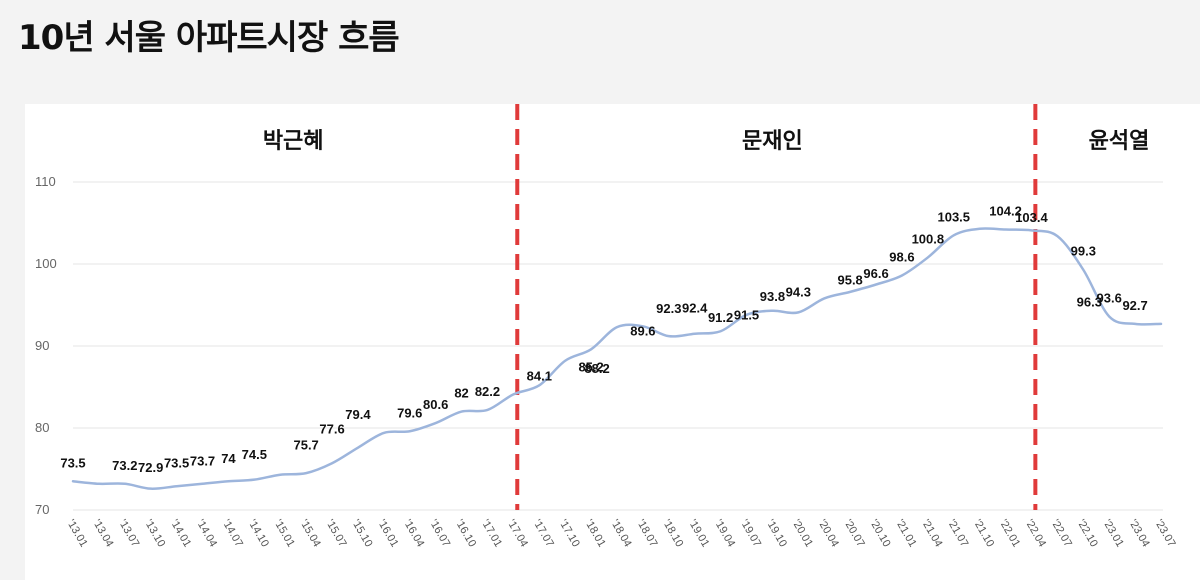 The height and width of the screenshot is (580, 1200). I want to click on x-tick-label: '21.10, so click(983, 534).